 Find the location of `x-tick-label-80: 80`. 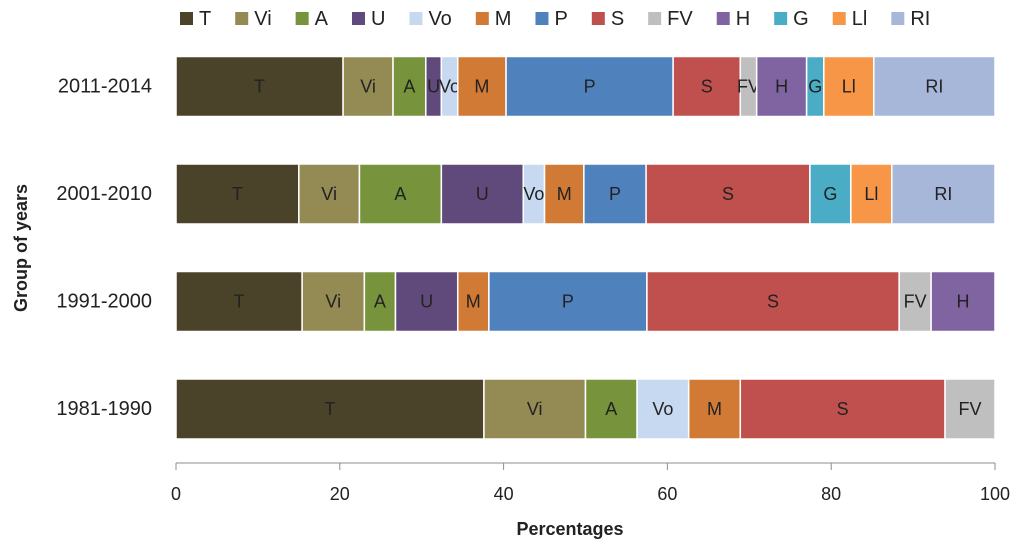

x-tick-label-80: 80 is located at coordinates (831, 494).